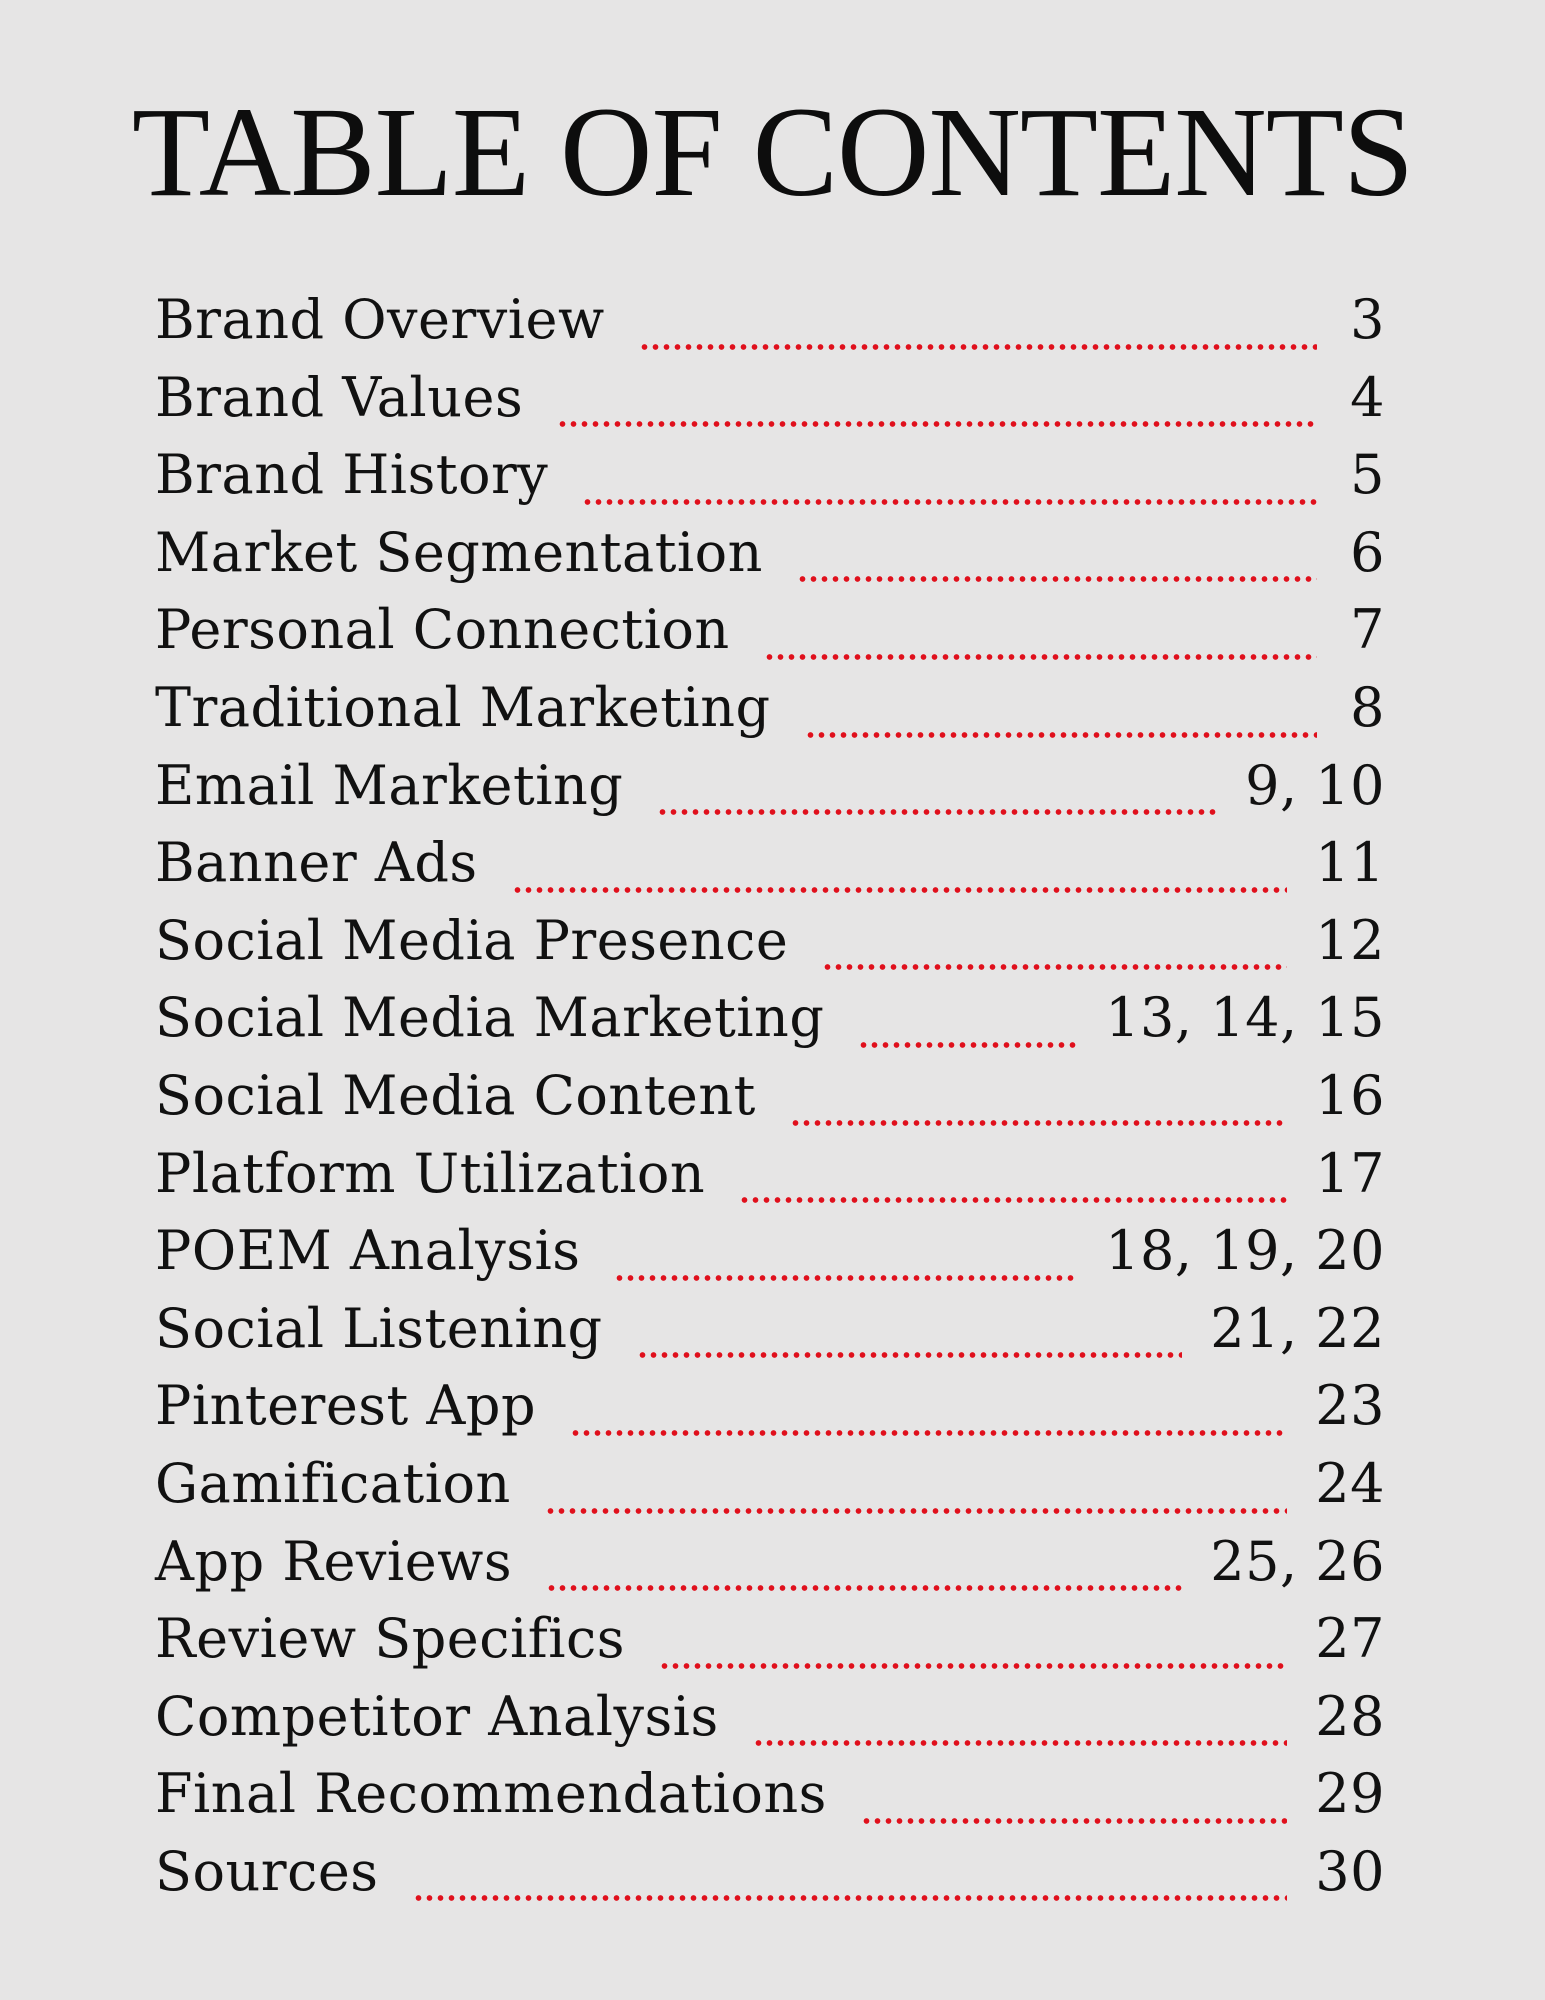  What do you see at coordinates (770, 869) in the screenshot?
I see `toc-entry: Banner Ads 11` at bounding box center [770, 869].